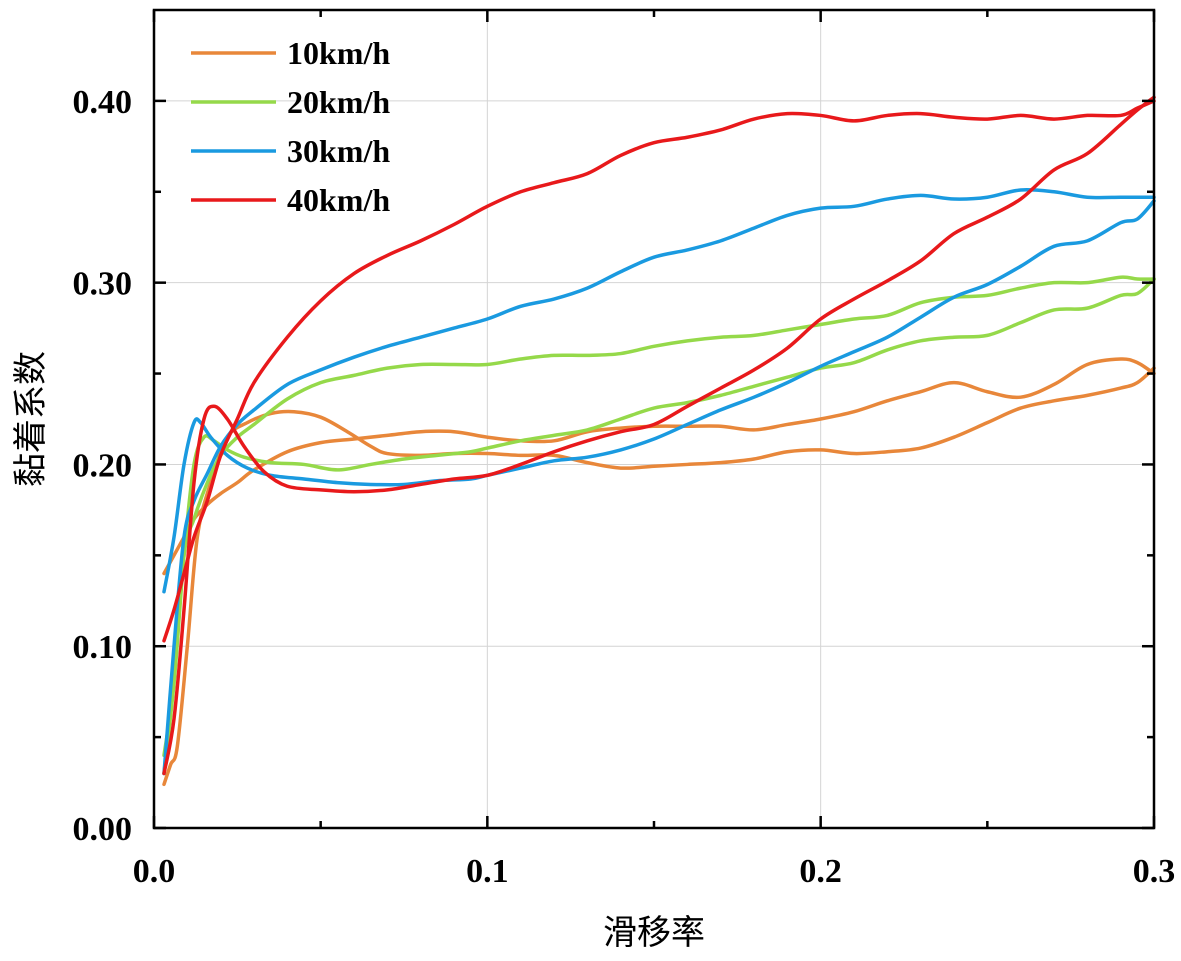 The image size is (1181, 961). I want to click on legend-label: 20km/h, so click(338, 102).